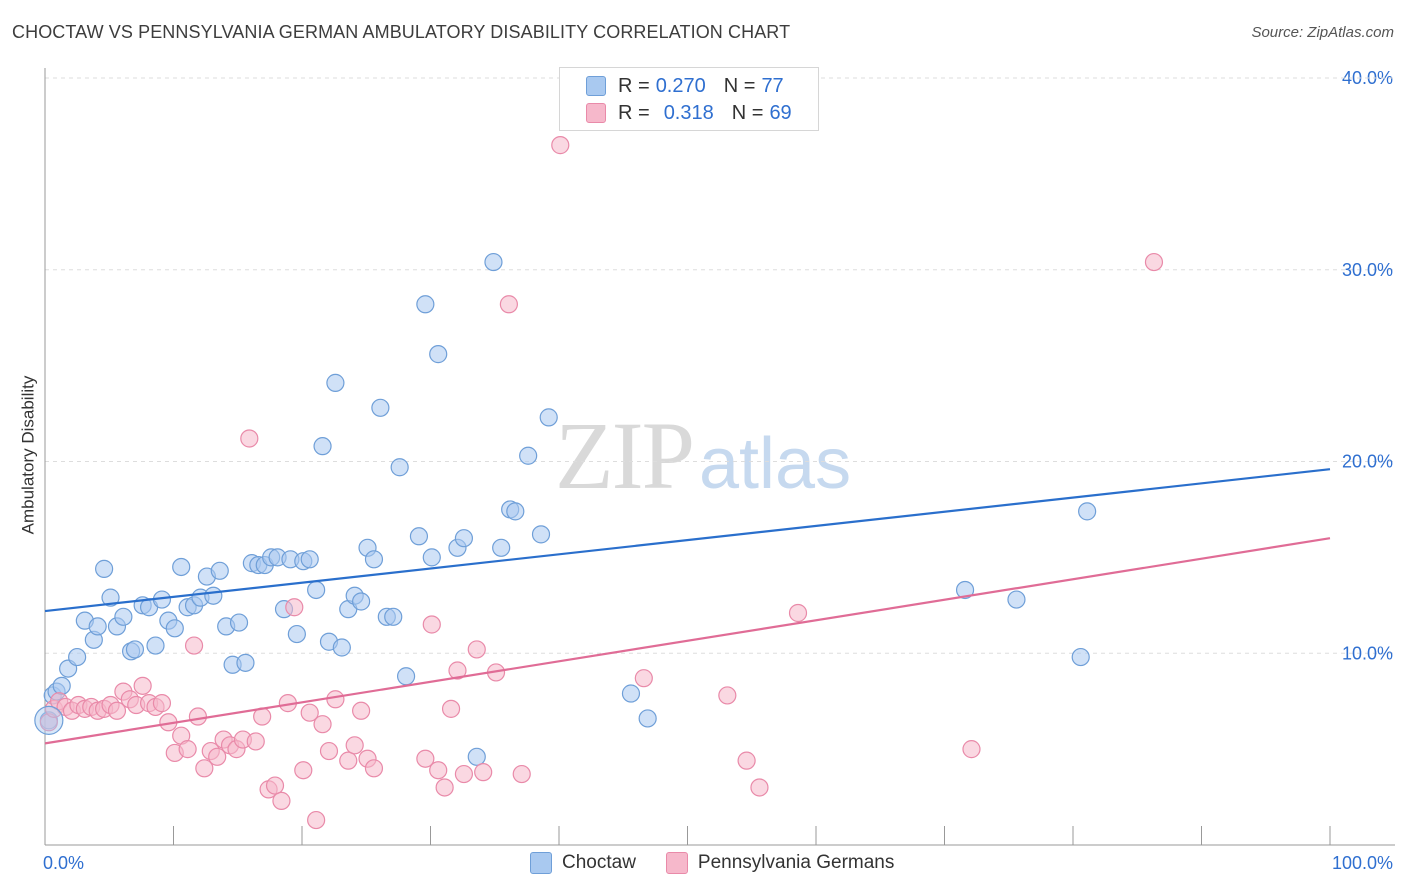 This screenshot has height=892, width=1406. I want to click on legend-r-value: 0.270, so click(680, 85).